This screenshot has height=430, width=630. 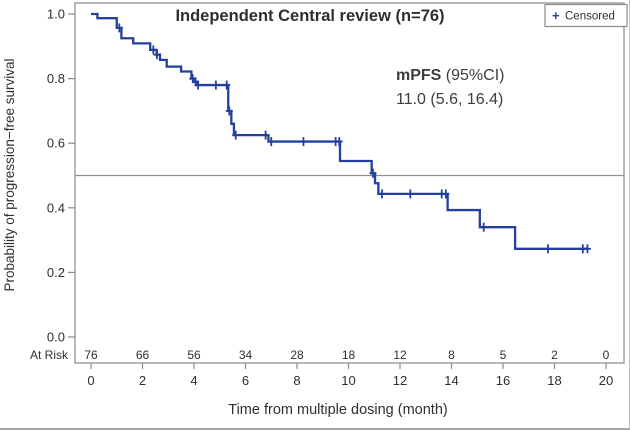 I want to click on x-axis-ticks: 0 2 4 6 8 10 12 14 16 18 20, so click(x=350, y=375).